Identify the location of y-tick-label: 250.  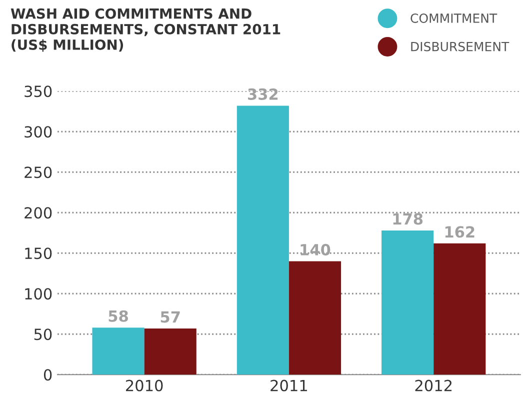
(38, 172).